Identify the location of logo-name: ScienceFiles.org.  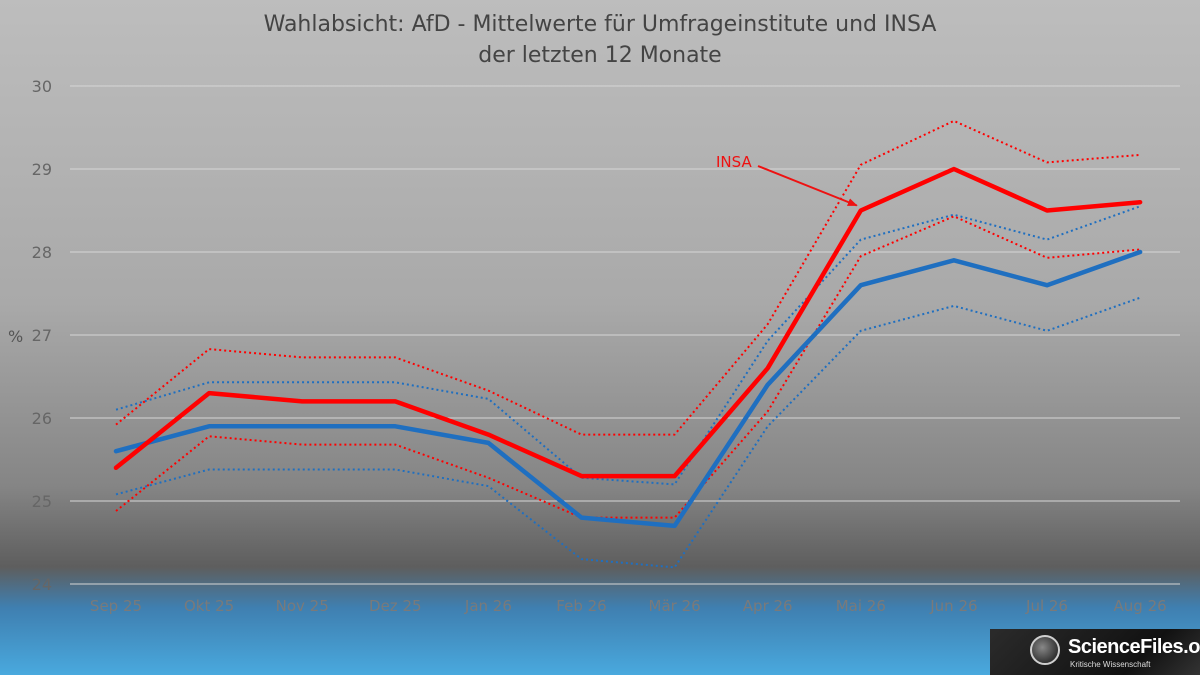
(1134, 647).